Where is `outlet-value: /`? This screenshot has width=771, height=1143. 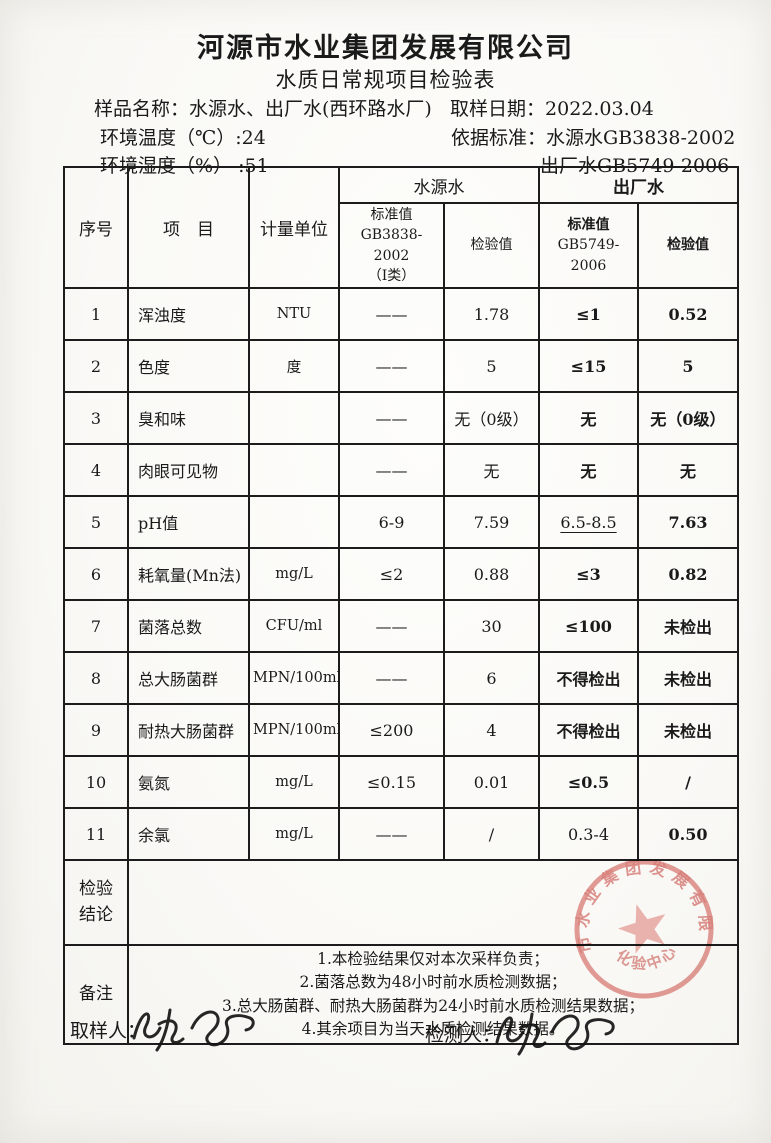 outlet-value: / is located at coordinates (688, 782).